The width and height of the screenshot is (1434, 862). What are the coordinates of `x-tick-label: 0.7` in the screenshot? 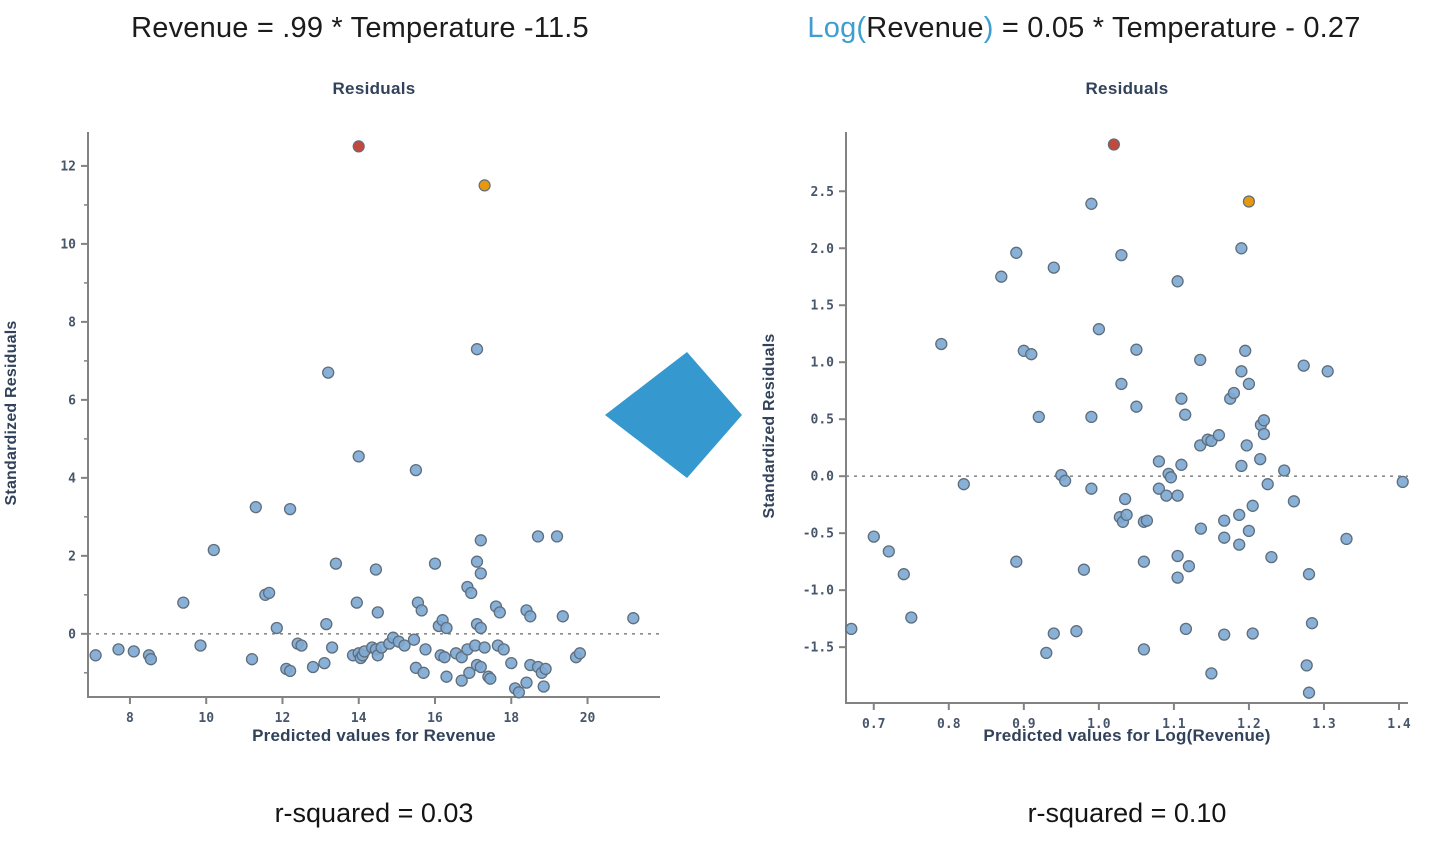 It's located at (873, 724).